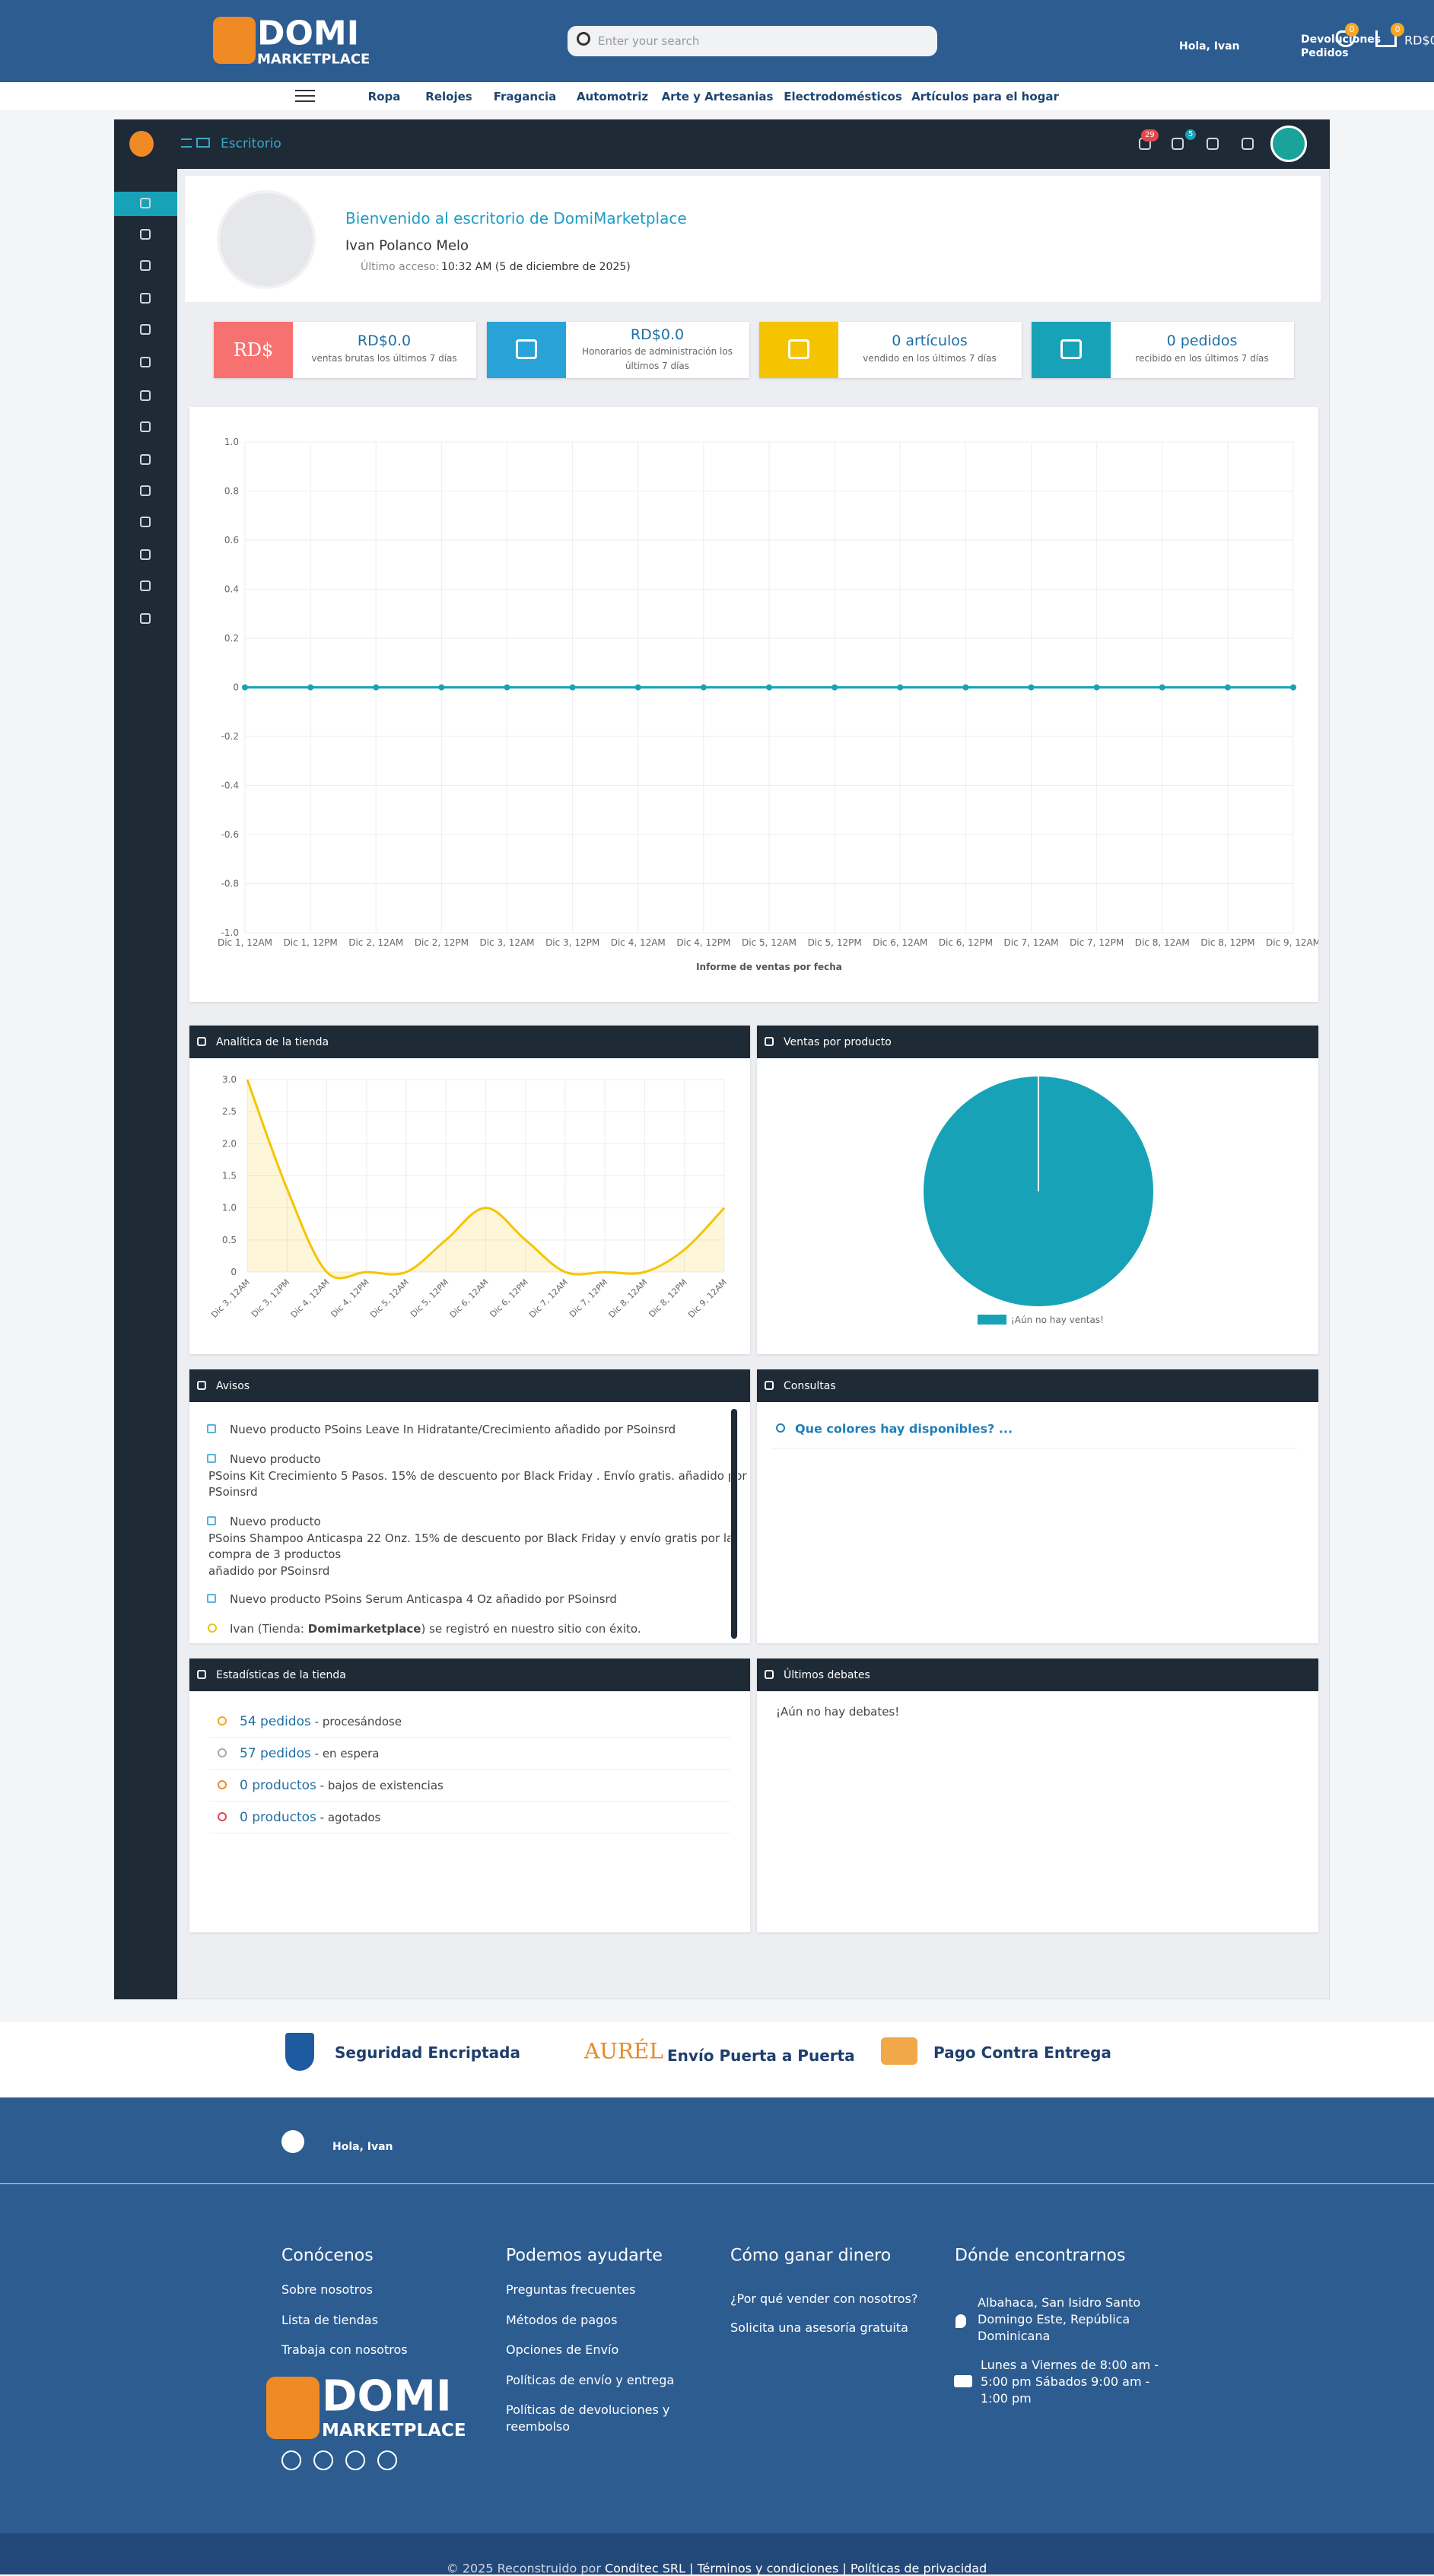  Describe the element at coordinates (327, 2289) in the screenshot. I see `footer-link: Sobre nosotros` at that location.